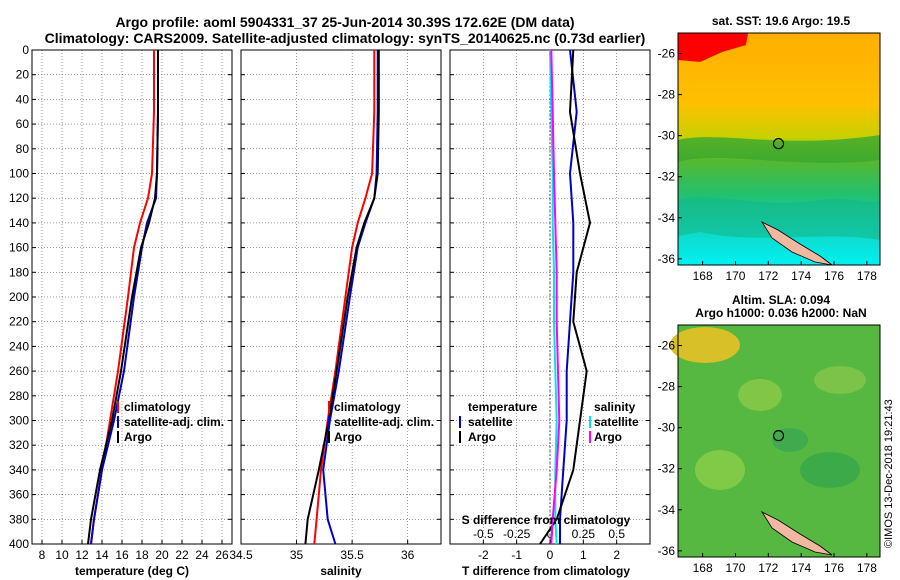  I want to click on argo-float-marker, so click(778, 436).